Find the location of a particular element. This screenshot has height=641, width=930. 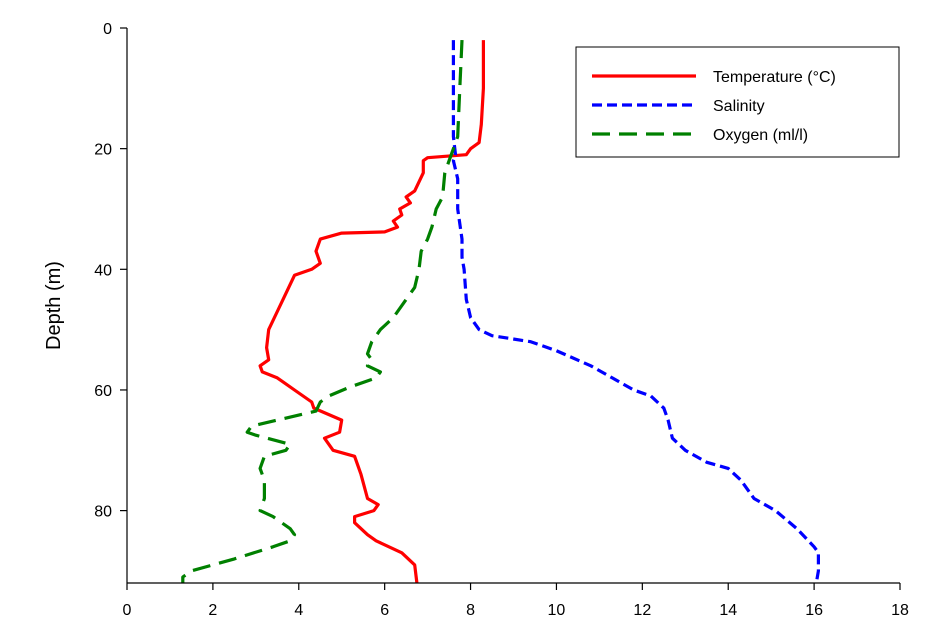

legend-label: Temperature (°C) is located at coordinates (774, 77).